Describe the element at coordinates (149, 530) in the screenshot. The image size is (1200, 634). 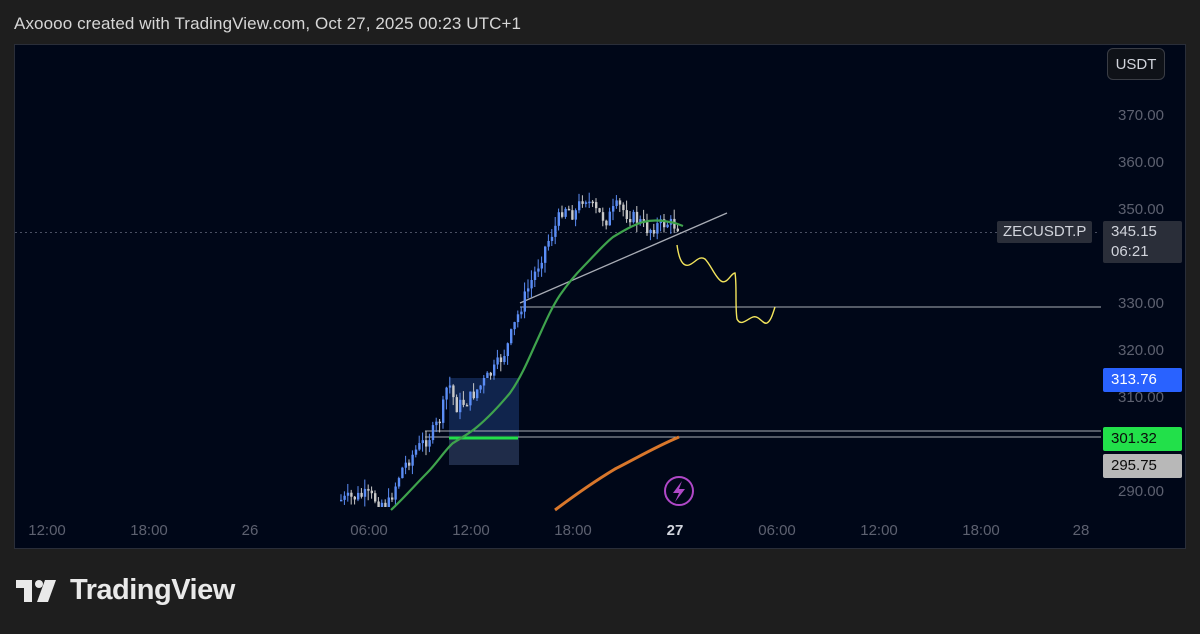
I see `time-tick: 18:00` at that location.